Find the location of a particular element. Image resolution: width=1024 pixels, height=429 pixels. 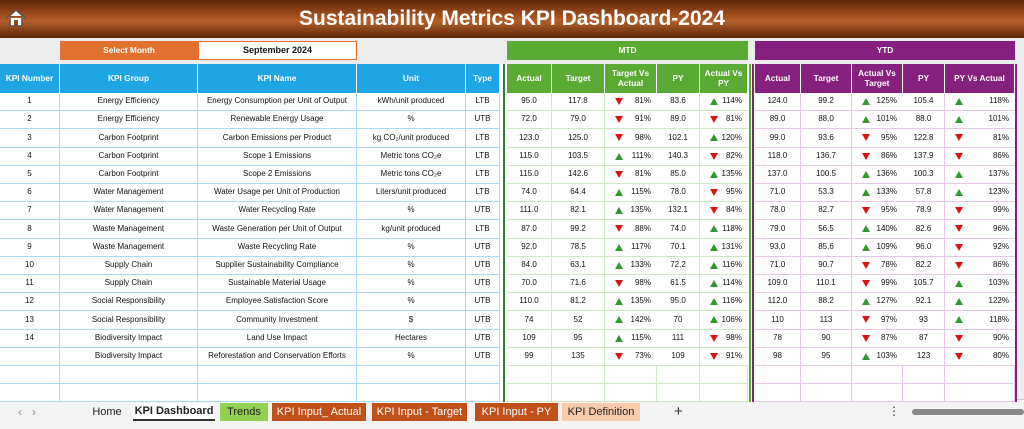

percent-cell: 106% is located at coordinates (724, 320).